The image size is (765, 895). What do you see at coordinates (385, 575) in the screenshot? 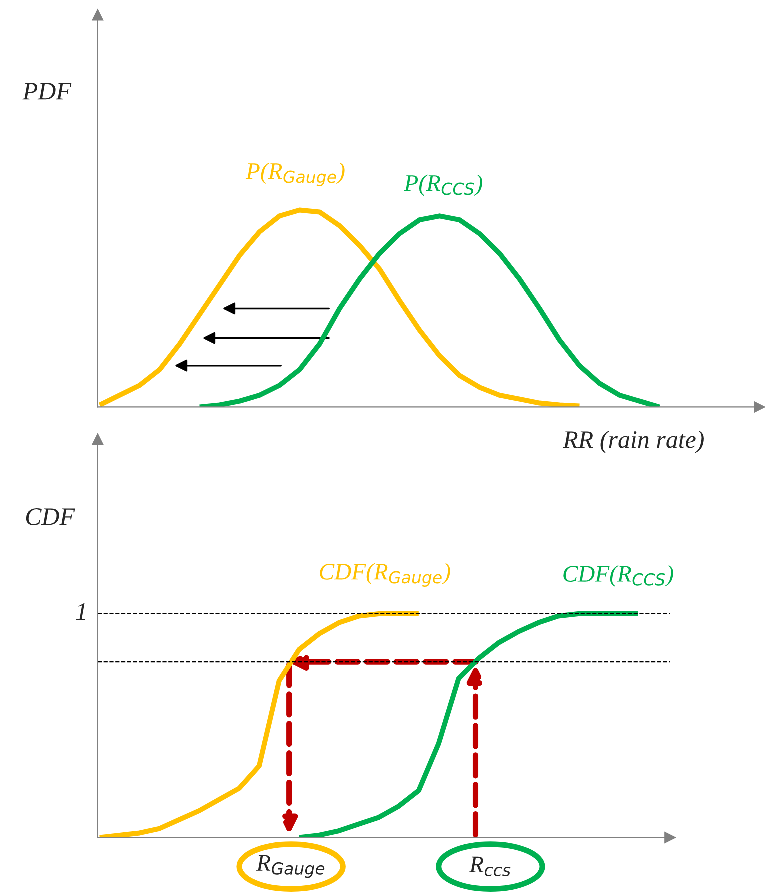
I see `series-label: CDF(R$_{Gauge}$)` at bounding box center [385, 575].